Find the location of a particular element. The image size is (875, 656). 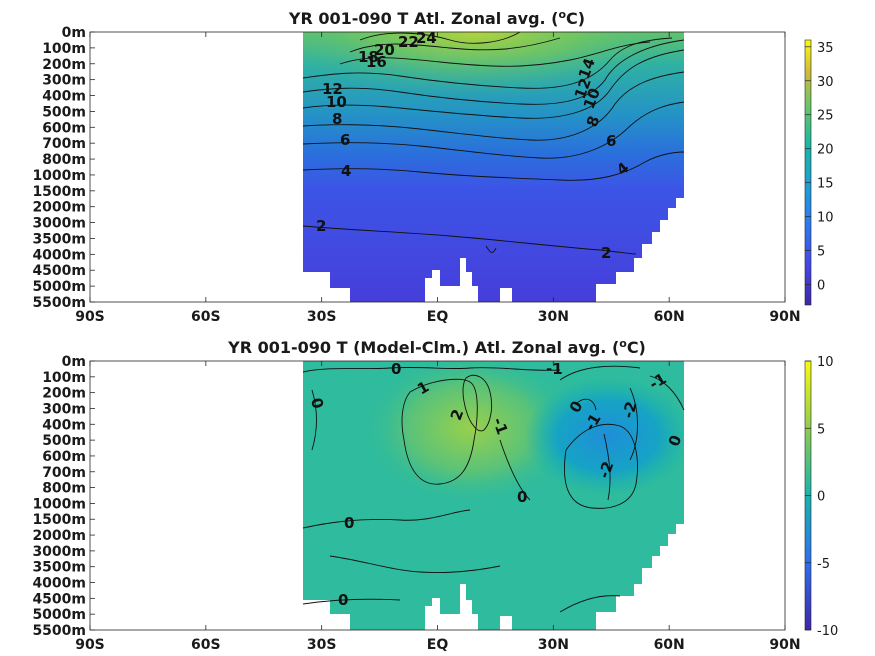

top-heatmap-warm-core is located at coordinates (493, 92).